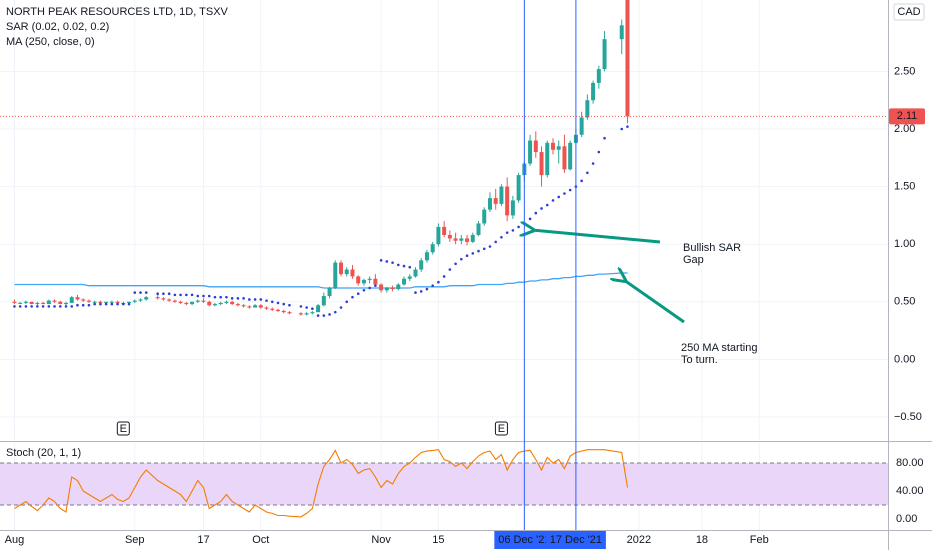  Describe the element at coordinates (381, 540) in the screenshot. I see `x-tick-label: Nov` at that location.